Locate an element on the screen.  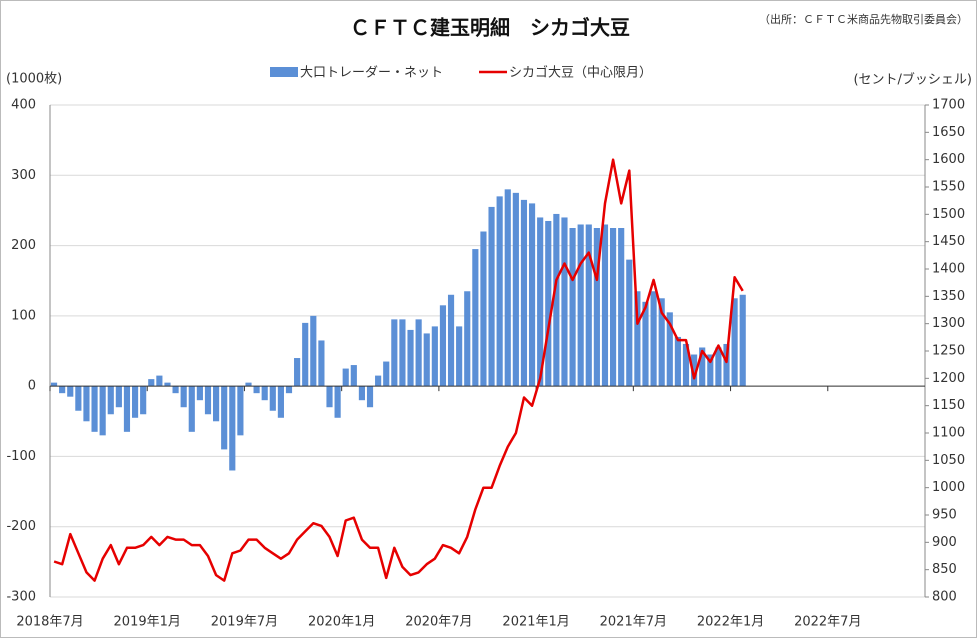
x-tick-label: 2021年1月 is located at coordinates (535, 622).